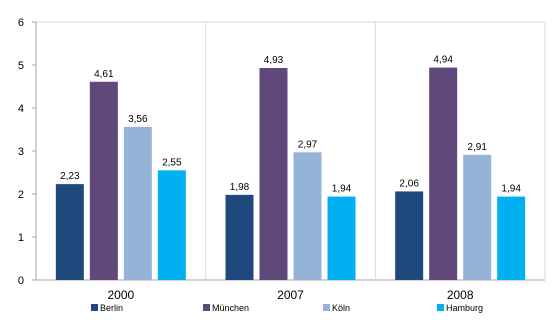  I want to click on y-tick-label: 6, so click(21, 23).